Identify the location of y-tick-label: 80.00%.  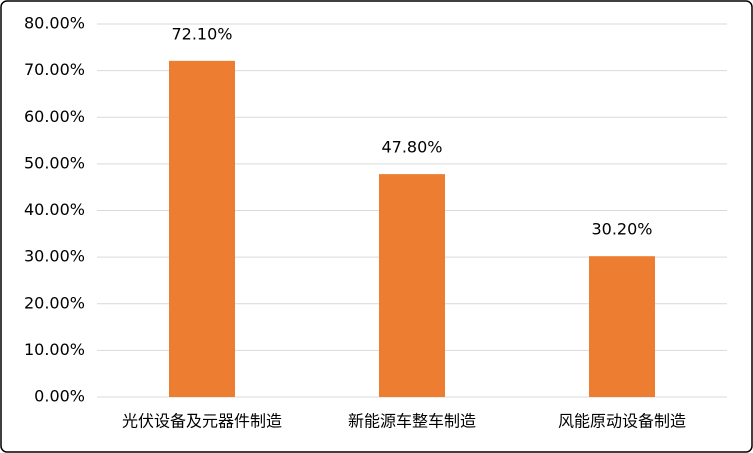
(54, 23).